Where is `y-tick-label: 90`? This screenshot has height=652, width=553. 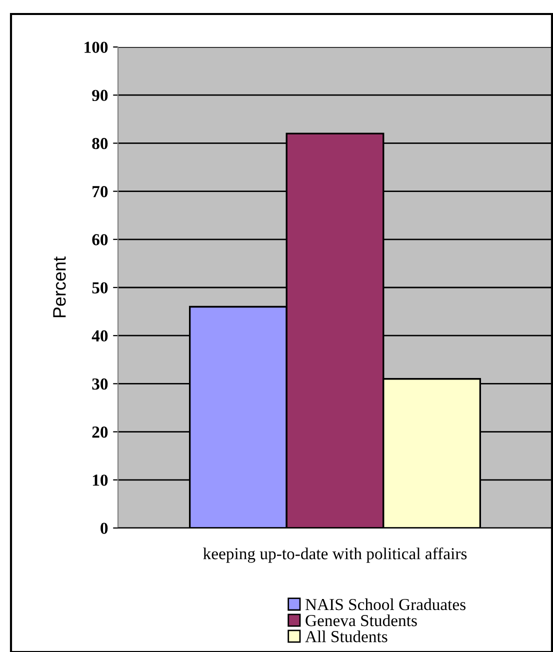
y-tick-label: 90 is located at coordinates (100, 96).